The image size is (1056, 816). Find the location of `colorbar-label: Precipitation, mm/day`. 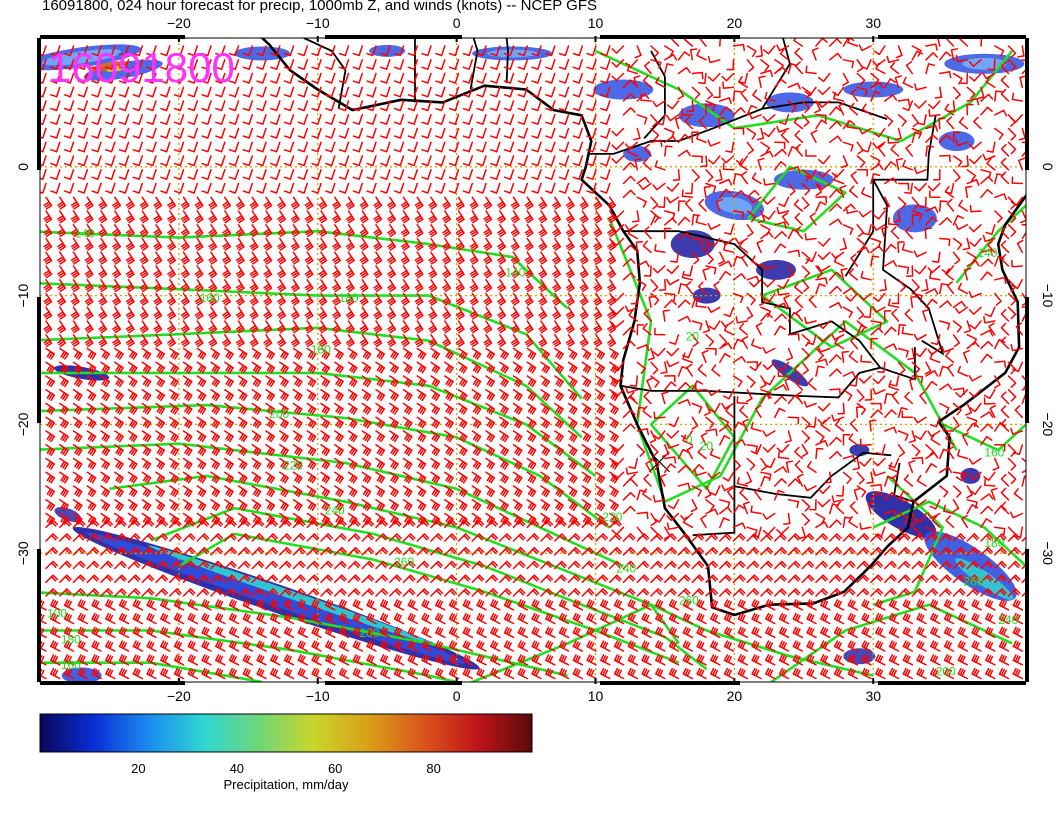

colorbar-label: Precipitation, mm/day is located at coordinates (286, 784).